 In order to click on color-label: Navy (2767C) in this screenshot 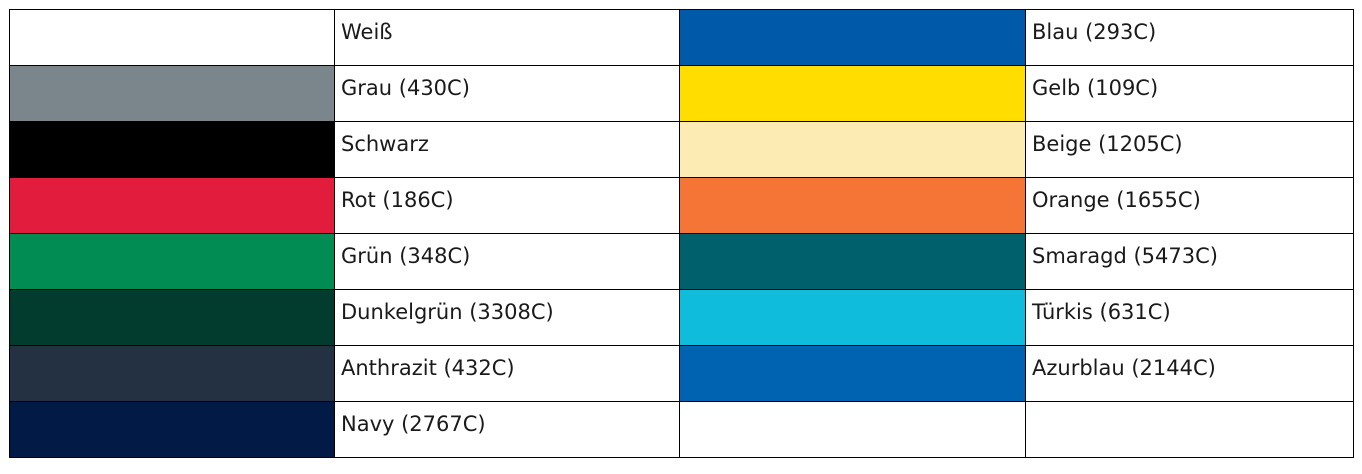, I will do `click(507, 429)`.